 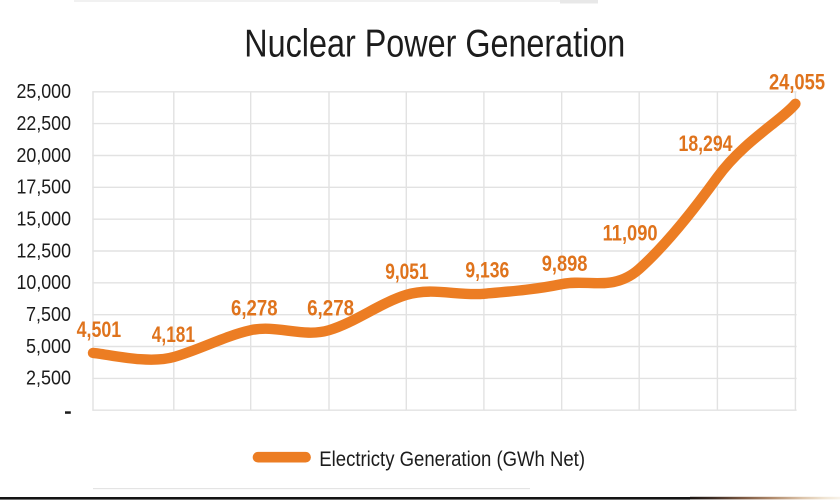 What do you see at coordinates (173, 334) in the screenshot?
I see `svg-text: 4,181` at bounding box center [173, 334].